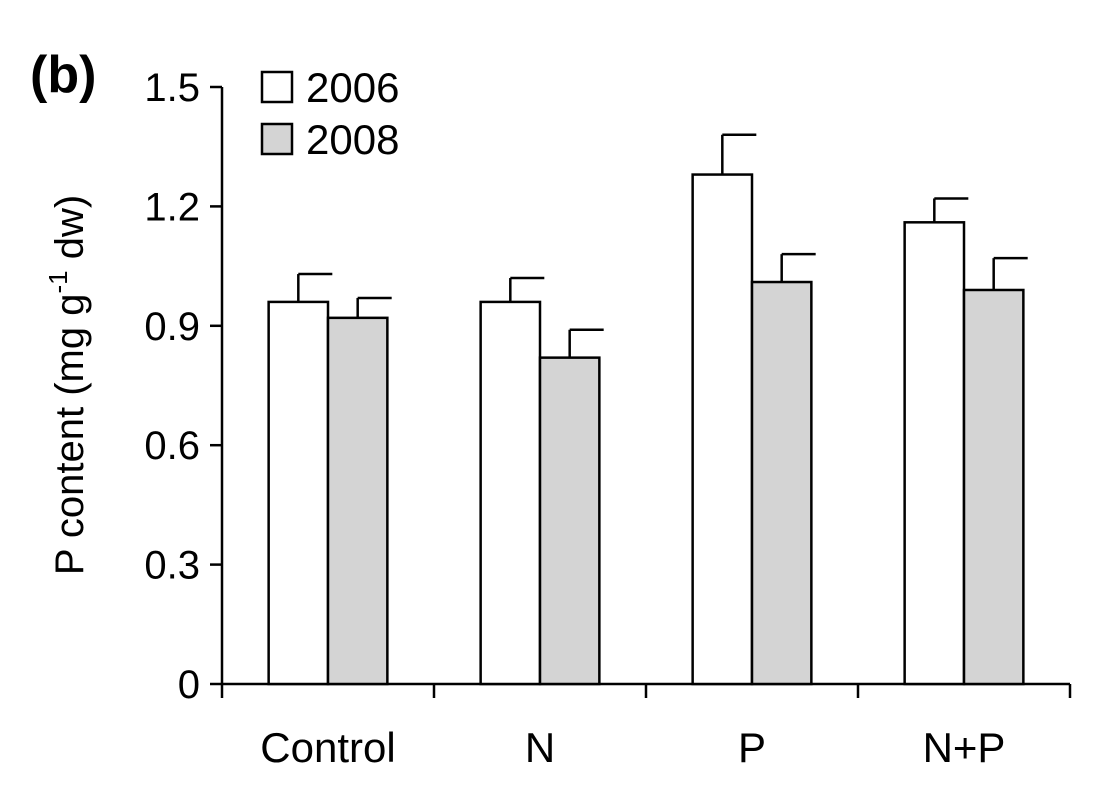 This screenshot has width=1108, height=798. What do you see at coordinates (352, 139) in the screenshot?
I see `legend-label-2008: 2008` at bounding box center [352, 139].